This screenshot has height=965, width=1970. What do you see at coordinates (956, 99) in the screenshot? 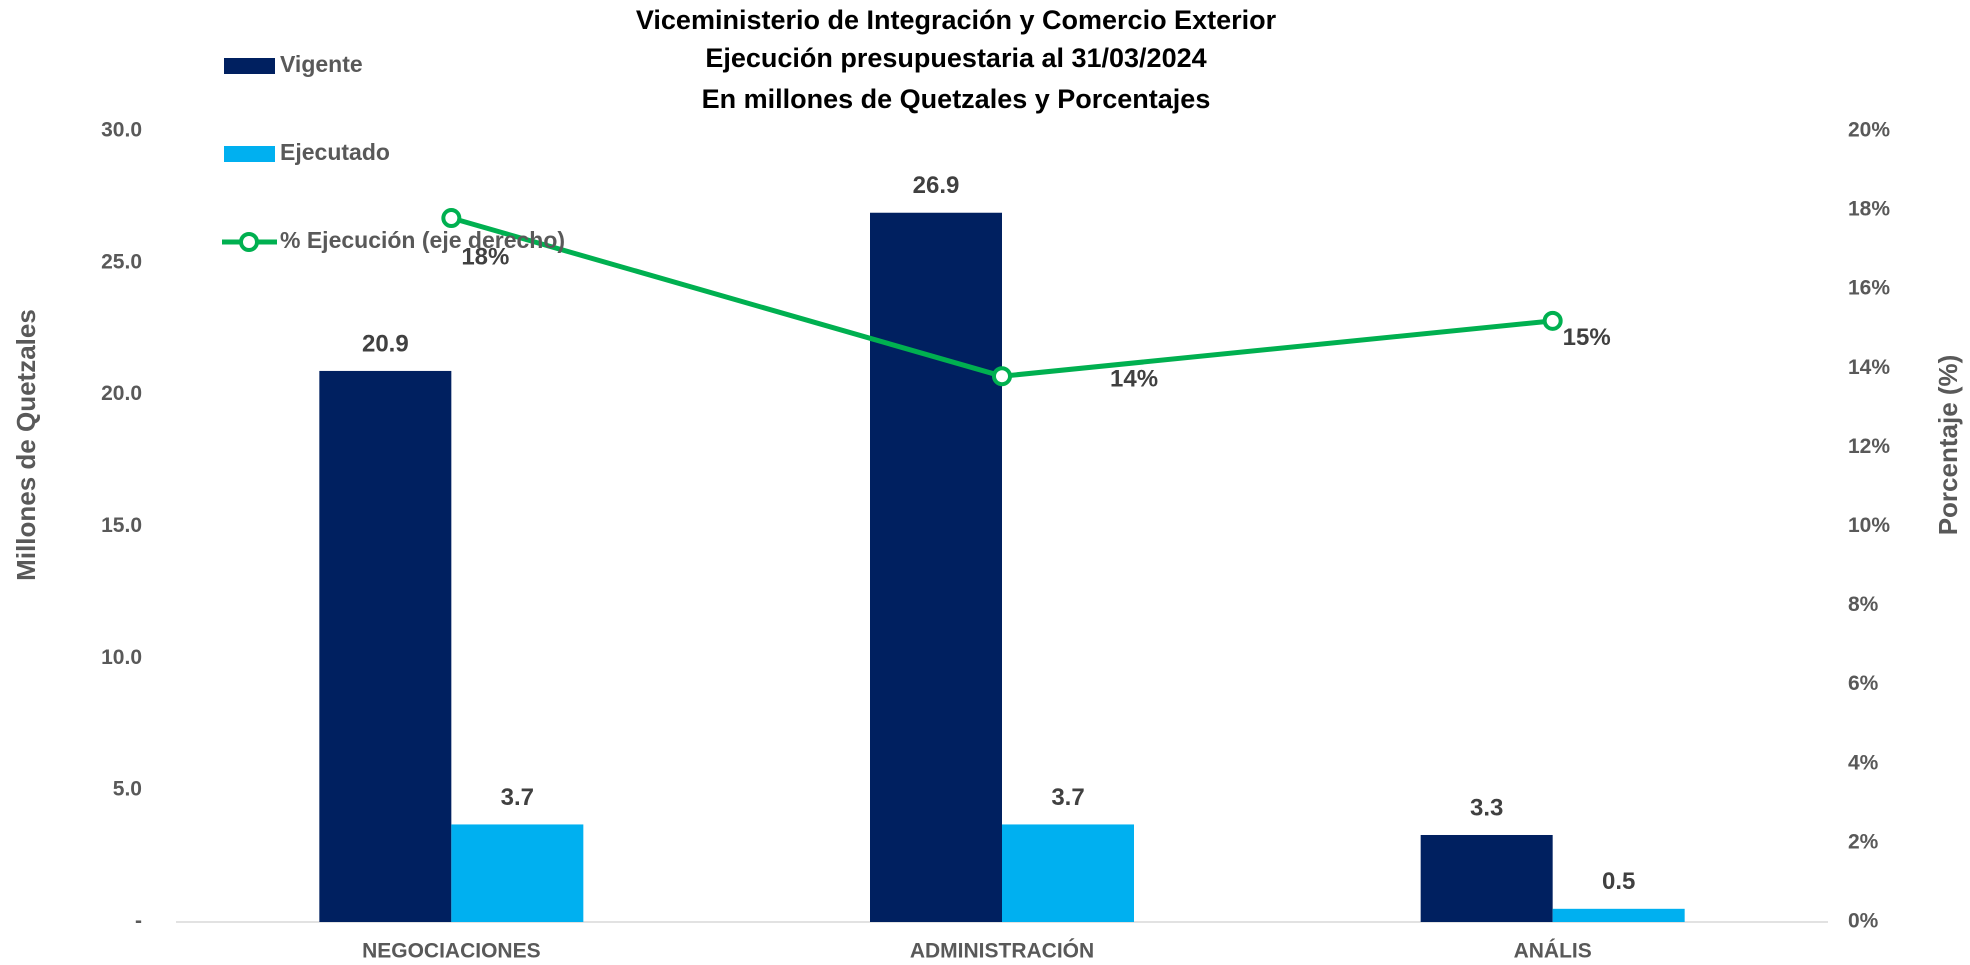
I see `chart-title: En millones de Quetzales y Porcentajes` at bounding box center [956, 99].